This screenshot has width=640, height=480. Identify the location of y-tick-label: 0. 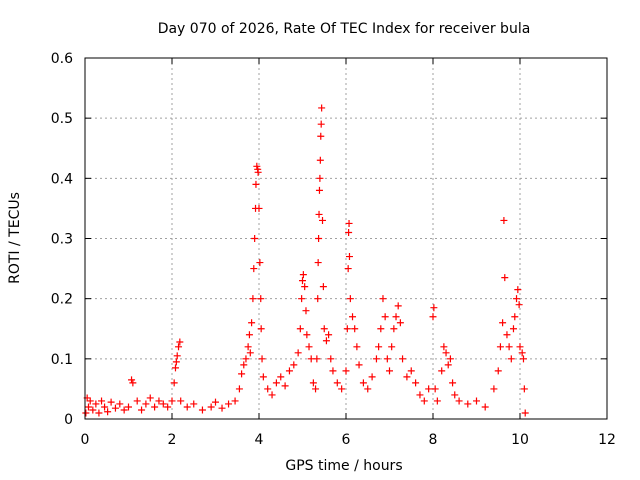
(68, 420).